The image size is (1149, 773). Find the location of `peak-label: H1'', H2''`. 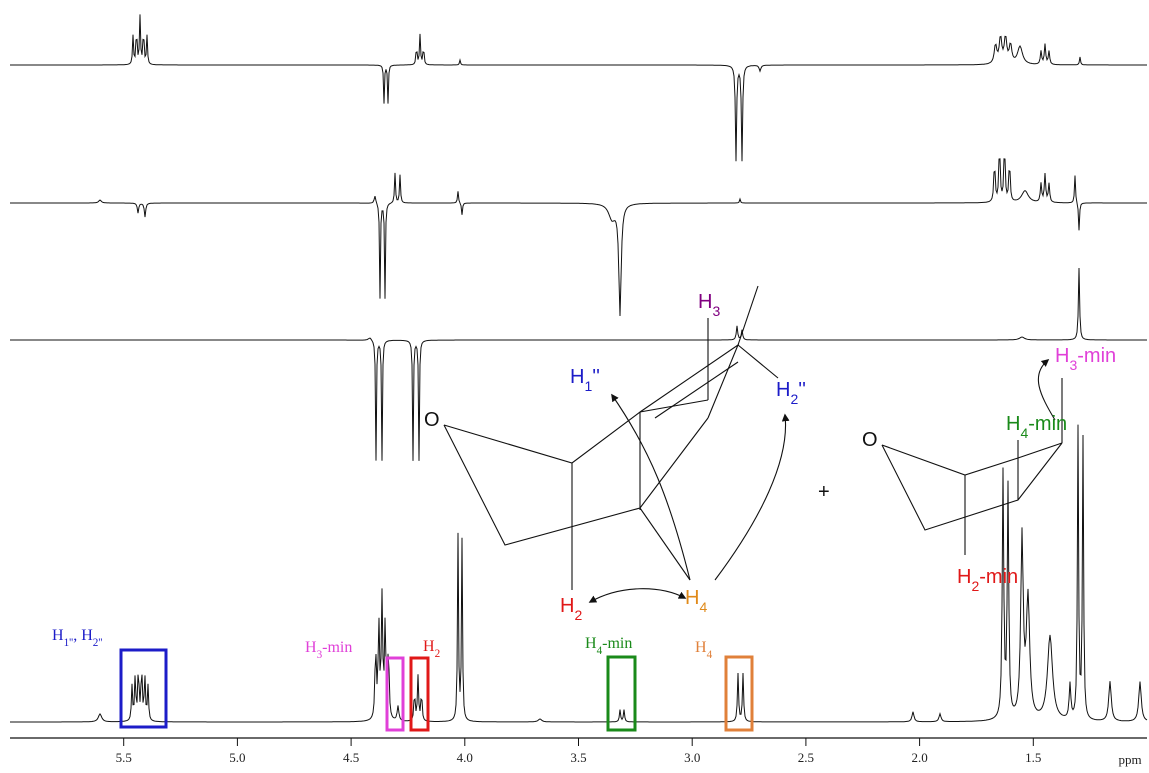

peak-label: H1'', H2'' is located at coordinates (77, 638).